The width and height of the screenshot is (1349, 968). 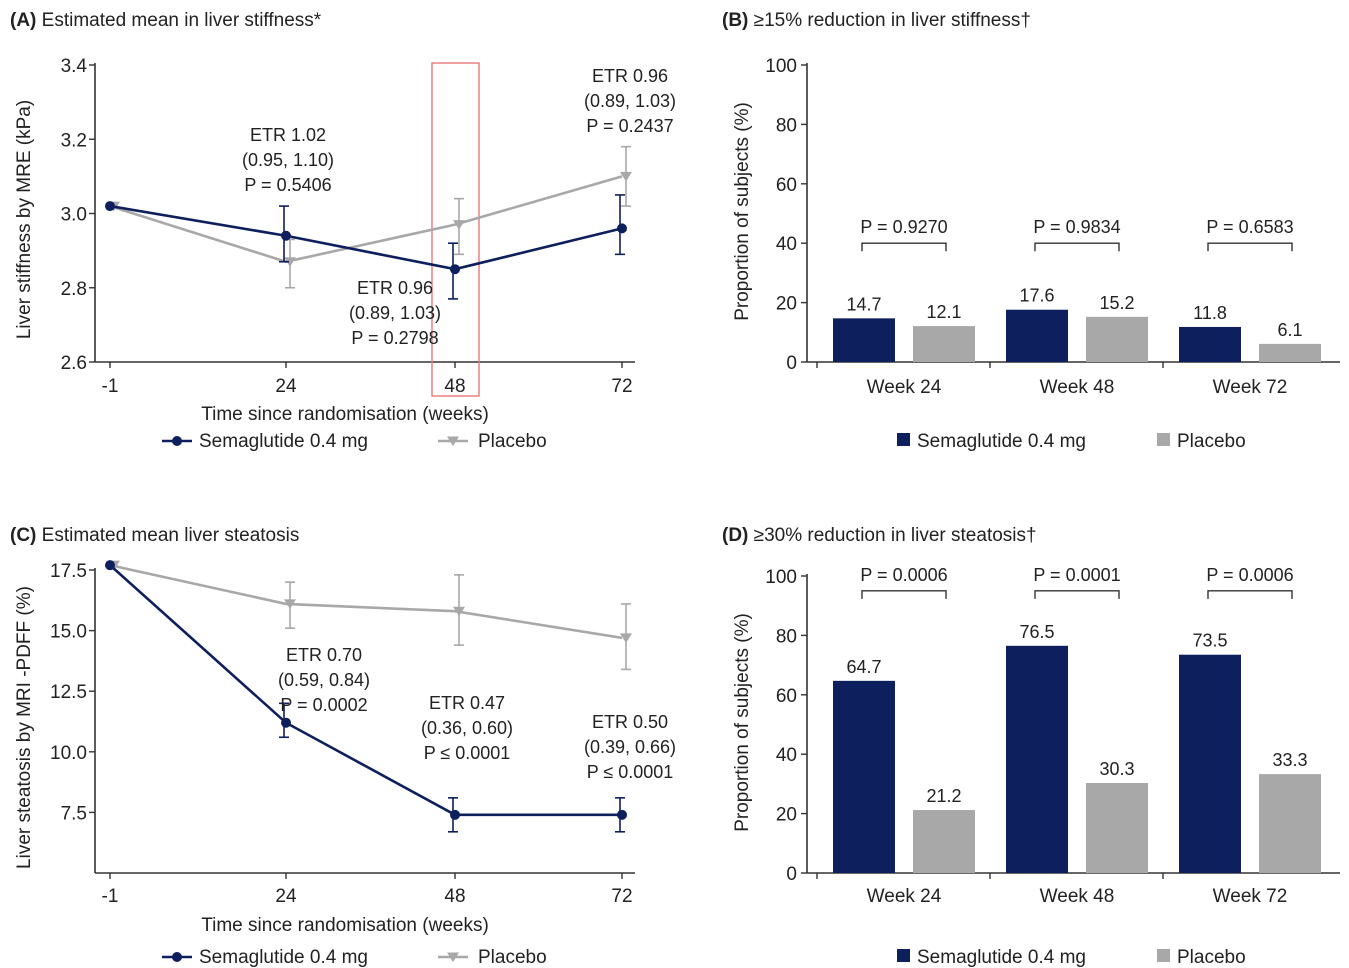 I want to click on etr-annotation-line: ETR 0.50, so click(x=630, y=722).